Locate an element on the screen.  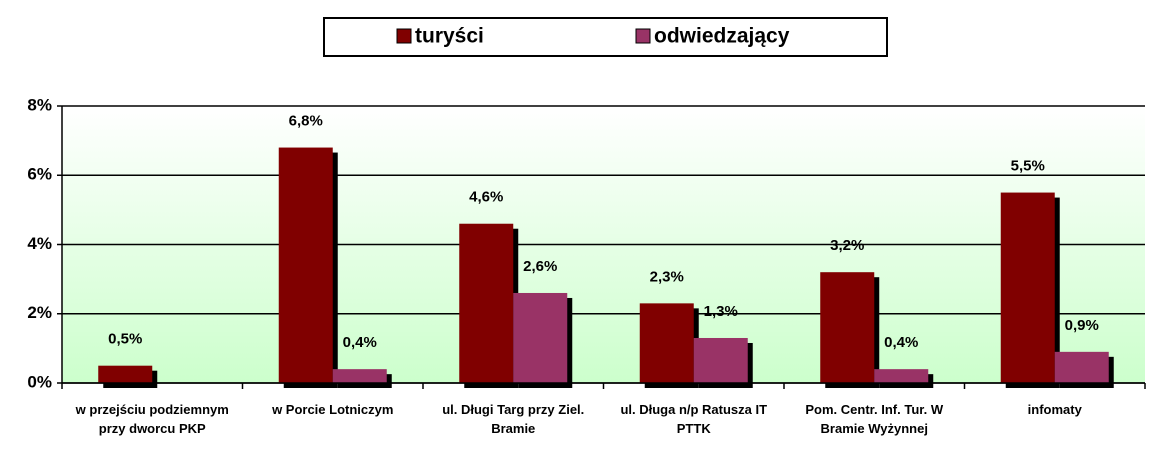
x-tick-label: w przejściu podziemnym przy dworcu PKP is located at coordinates (152, 419).